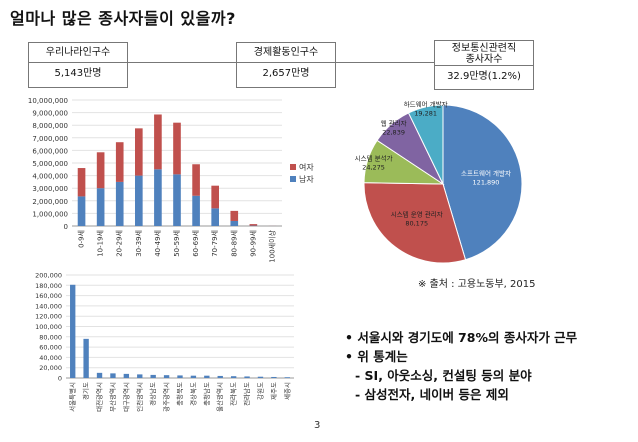 The width and height of the screenshot is (638, 442). What do you see at coordinates (81, 239) in the screenshot?
I see `x-tick-label: 0-9세` at bounding box center [81, 239].